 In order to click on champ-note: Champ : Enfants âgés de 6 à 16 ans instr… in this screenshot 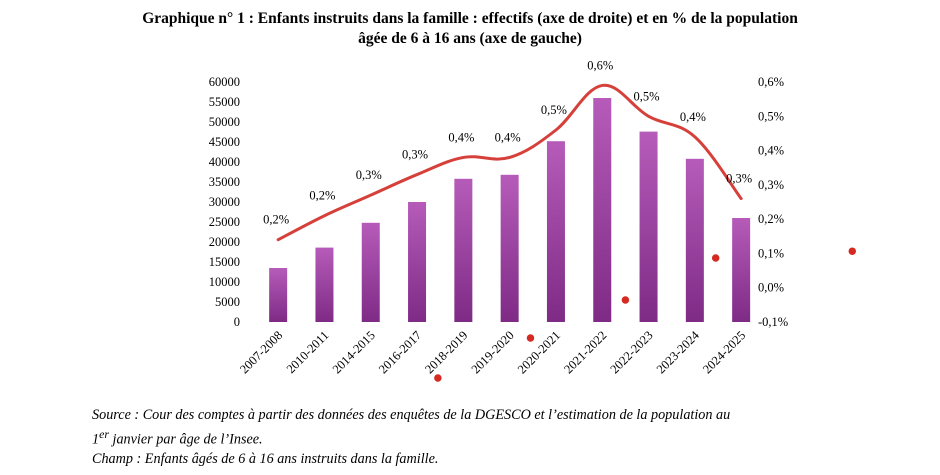, I will do `click(265, 458)`.